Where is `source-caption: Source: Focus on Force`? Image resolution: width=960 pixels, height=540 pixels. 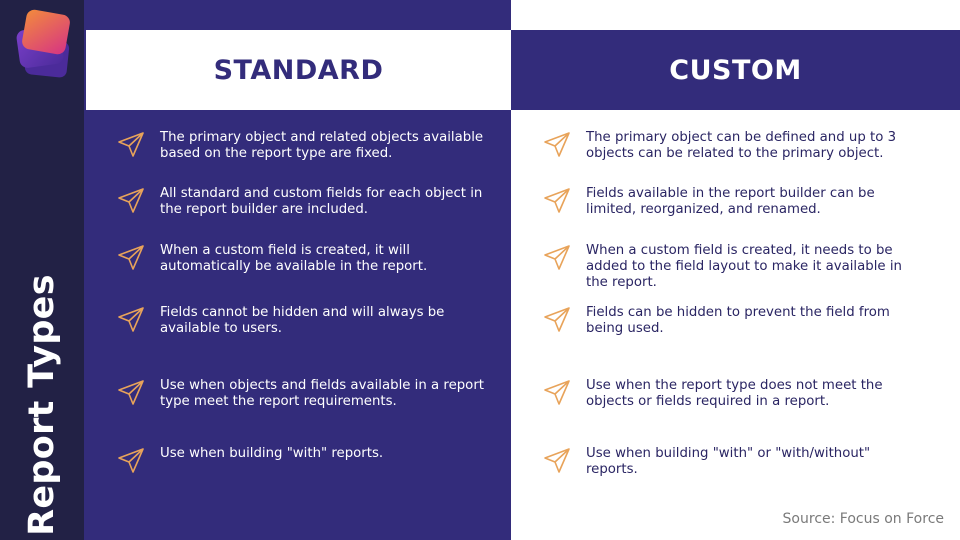 source-caption: Source: Focus on Force is located at coordinates (863, 519).